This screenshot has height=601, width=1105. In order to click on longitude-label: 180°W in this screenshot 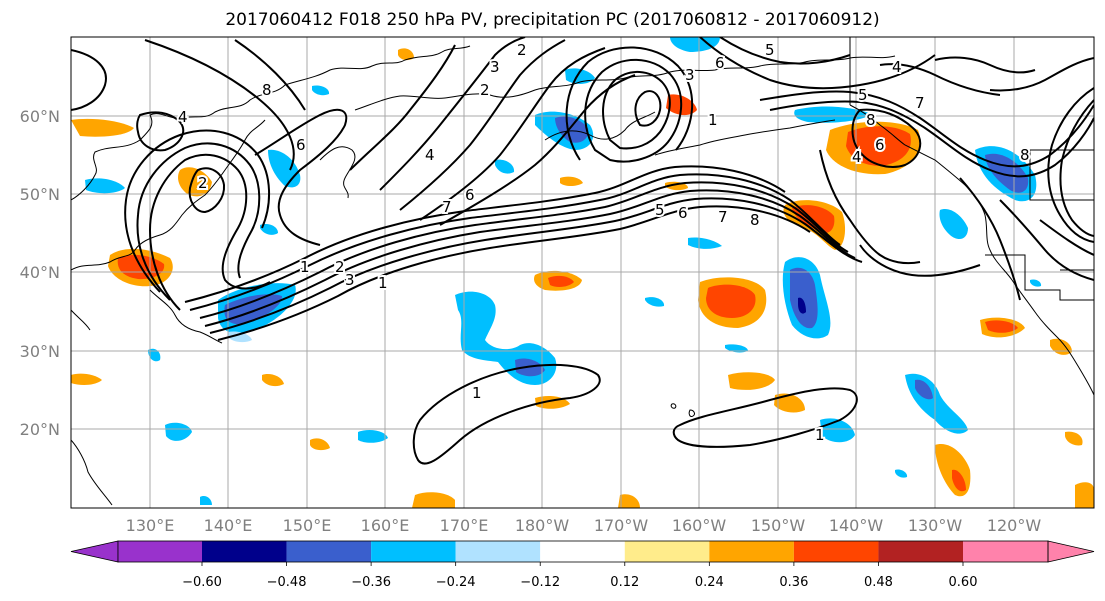, I will do `click(542, 525)`.